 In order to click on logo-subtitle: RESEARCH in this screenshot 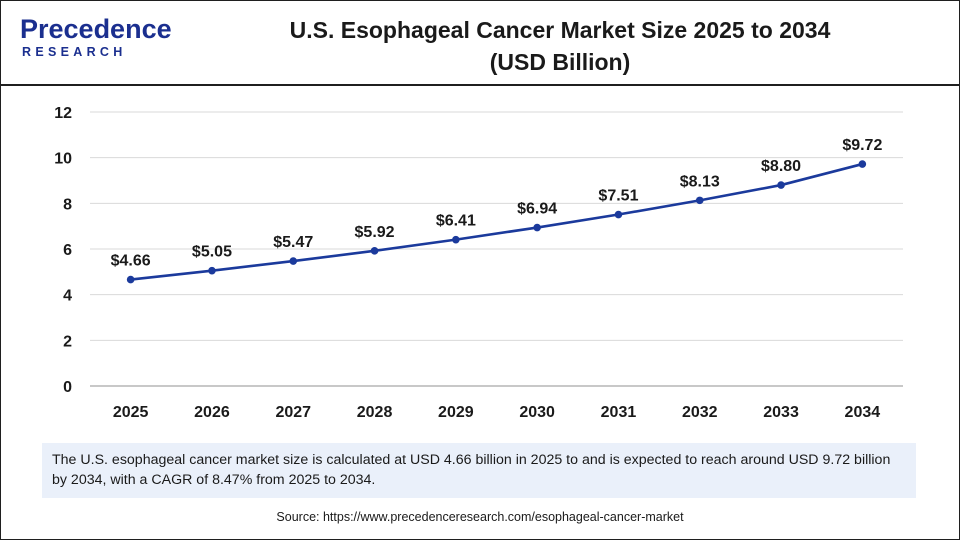, I will do `click(74, 52)`.